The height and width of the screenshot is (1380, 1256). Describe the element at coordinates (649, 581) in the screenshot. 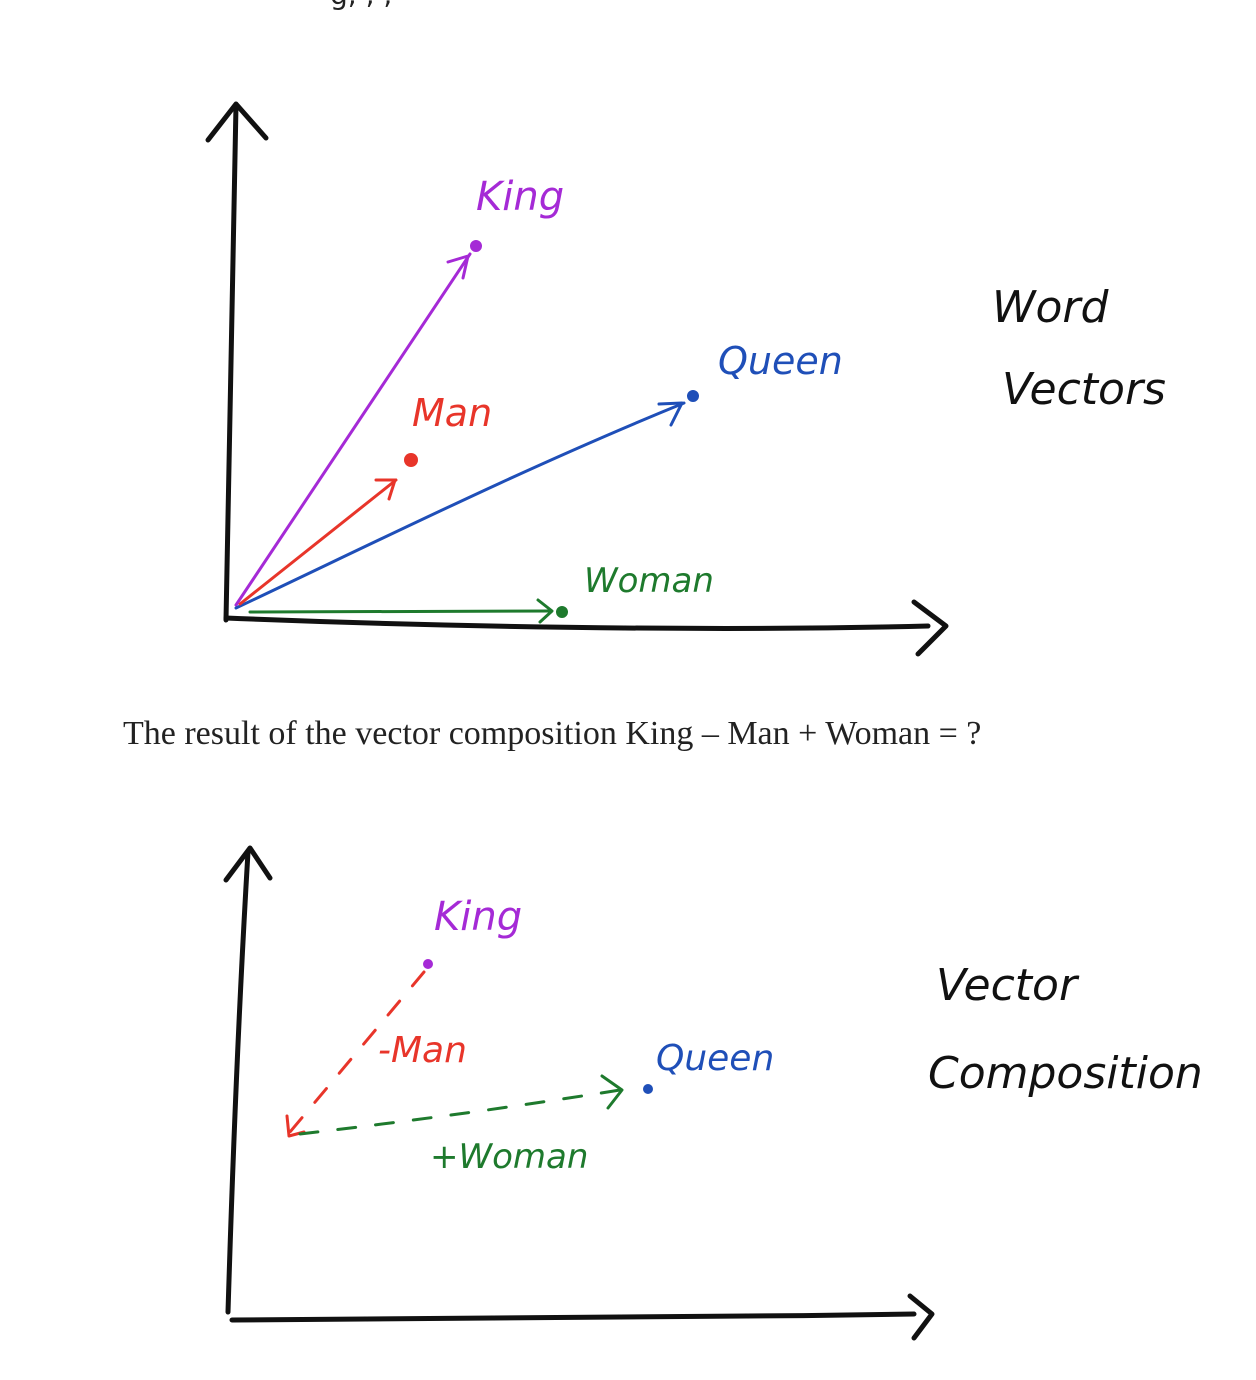

I see `woman-label: Woman` at that location.